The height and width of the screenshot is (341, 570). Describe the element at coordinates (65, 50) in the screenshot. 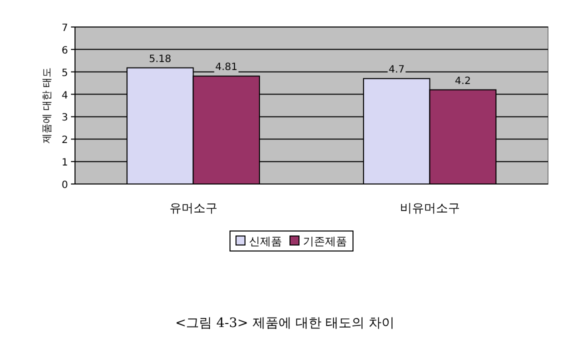

I see `y-tick-label: 6` at that location.